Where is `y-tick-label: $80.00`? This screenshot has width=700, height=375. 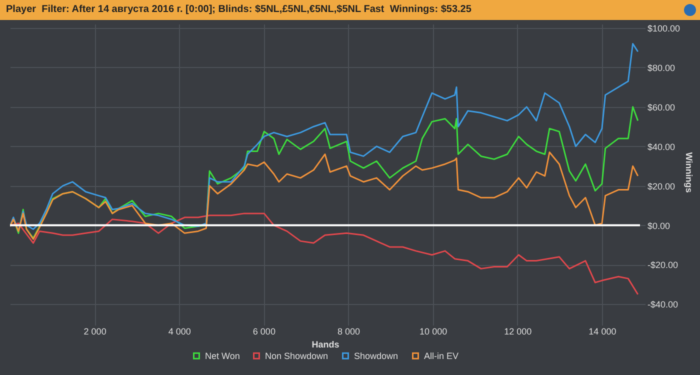
y-tick-label: $80.00 is located at coordinates (662, 67).